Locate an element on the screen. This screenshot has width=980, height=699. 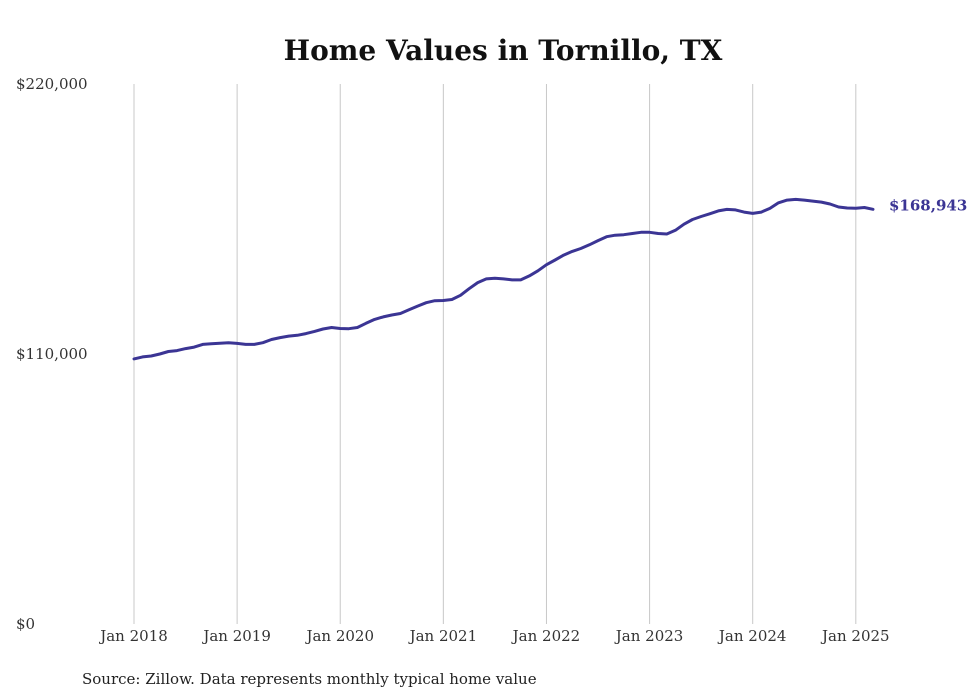
end-value-label: $168,943 is located at coordinates (928, 205).